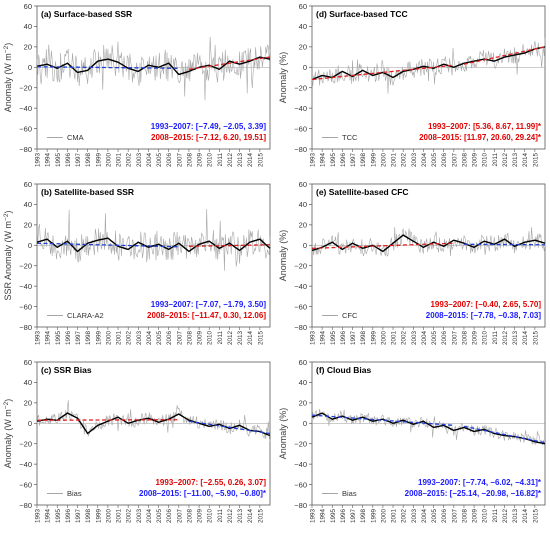  Describe the element at coordinates (250, 338) in the screenshot. I see `x-tick-label: 2014` at that location.